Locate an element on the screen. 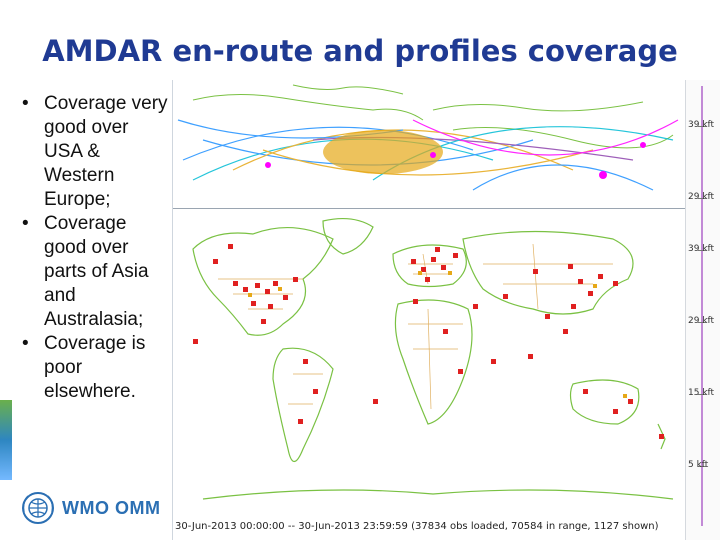 This screenshot has height=540, width=720. altitude-scale: 39 kft 29 kft 39 kft 29 kft 15 kft 5 kft is located at coordinates (702, 310).